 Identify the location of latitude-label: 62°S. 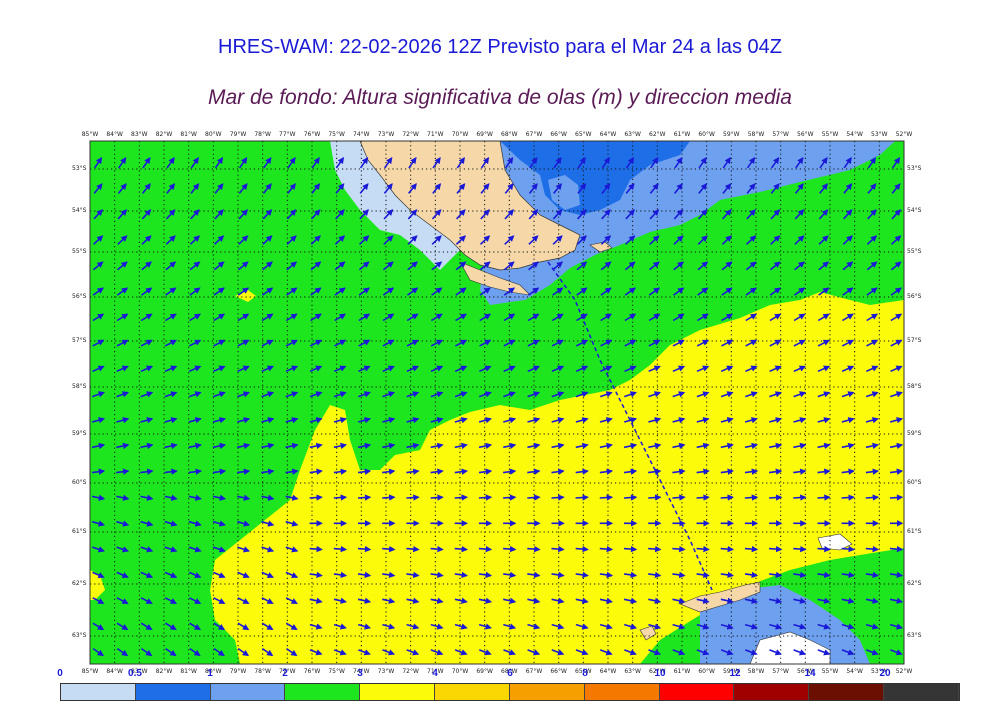
(914, 583).